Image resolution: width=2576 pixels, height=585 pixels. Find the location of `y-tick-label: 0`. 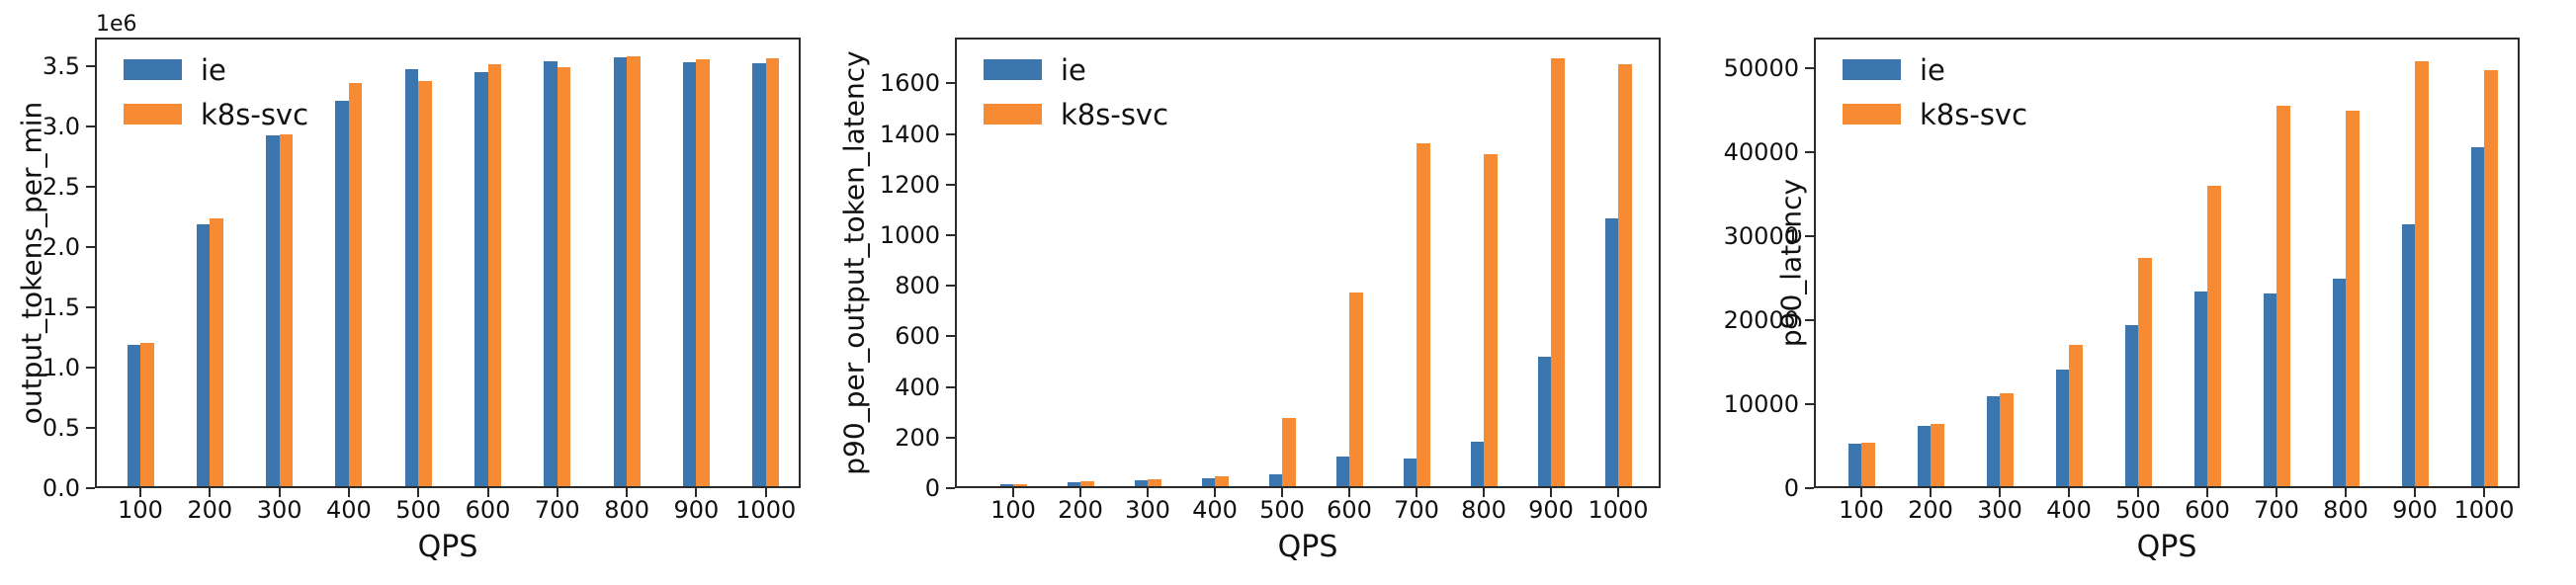

y-tick-label: 0 is located at coordinates (932, 488).